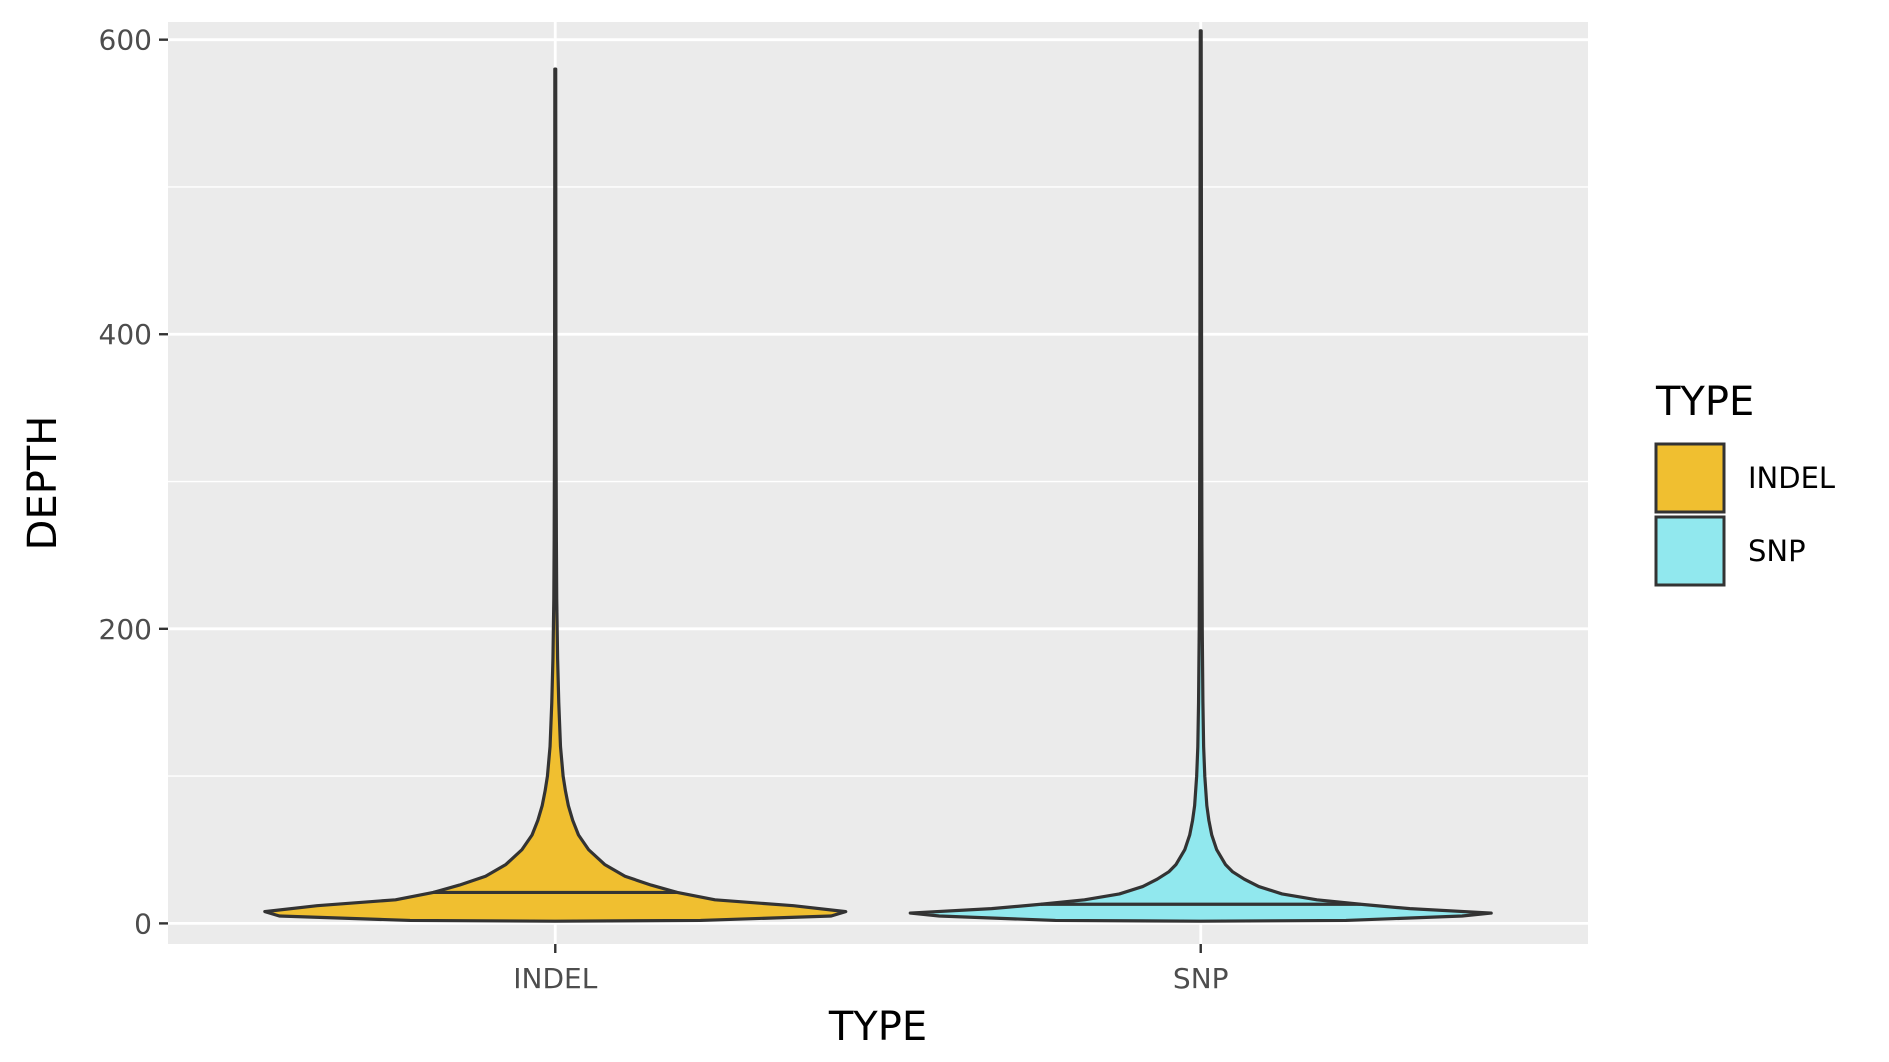 The height and width of the screenshot is (1062, 1889). I want to click on legend: TYPE INDEL SNP, so click(1744, 483).